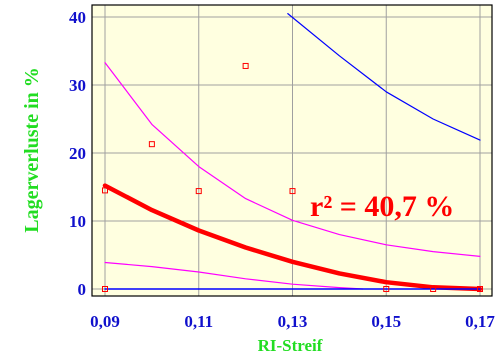 This screenshot has height=358, width=499. I want to click on x-axis-title: RI-Streif, so click(290, 345).